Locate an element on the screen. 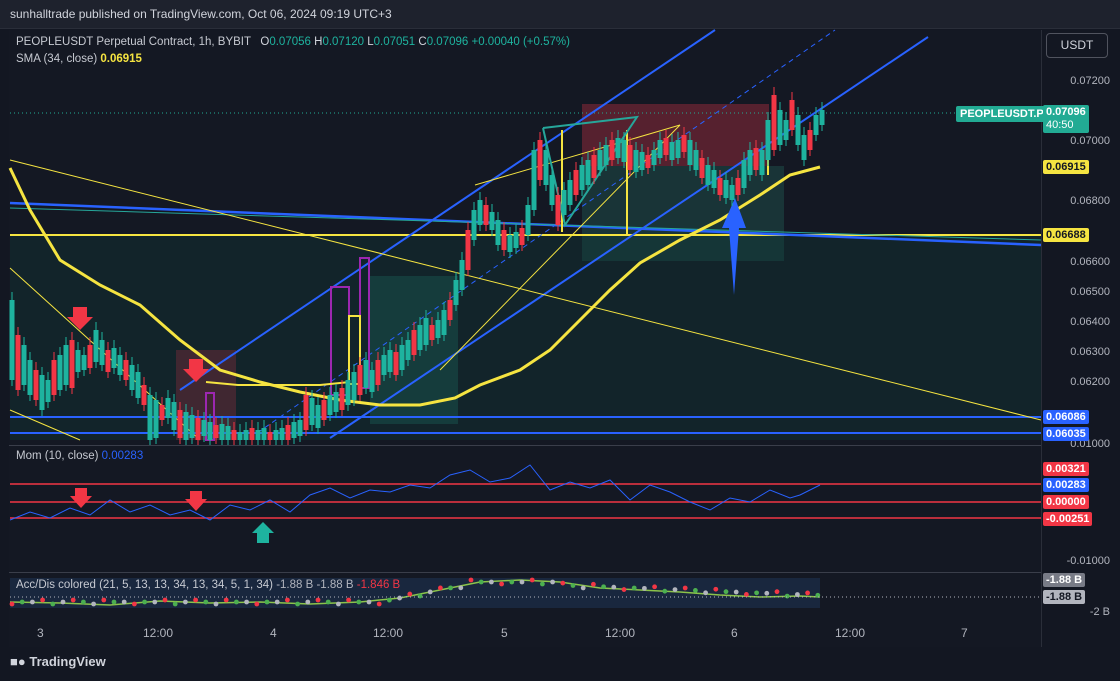 Image resolution: width=1120 pixels, height=681 pixels. symbol-label: PEOPLEUSDT Perpetual Contract, 1h, BYBIT is located at coordinates (133, 42).